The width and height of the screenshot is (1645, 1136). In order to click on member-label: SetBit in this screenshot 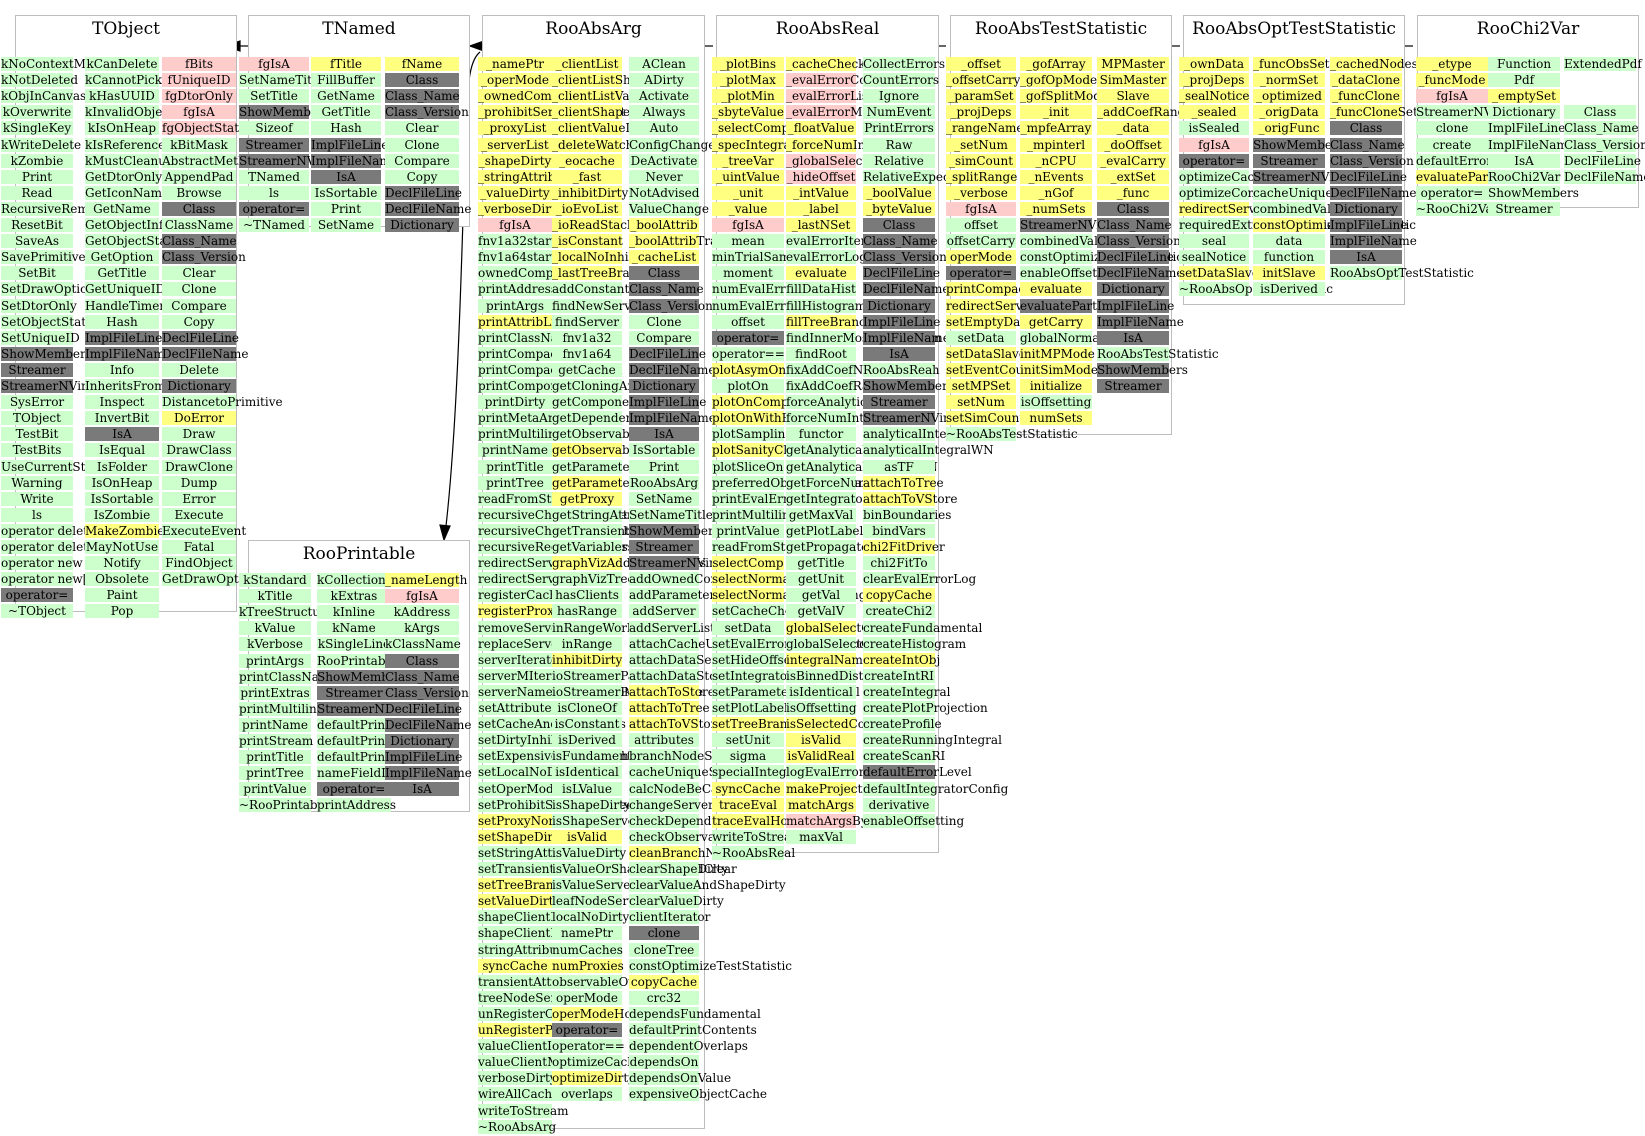, I will do `click(37, 273)`.